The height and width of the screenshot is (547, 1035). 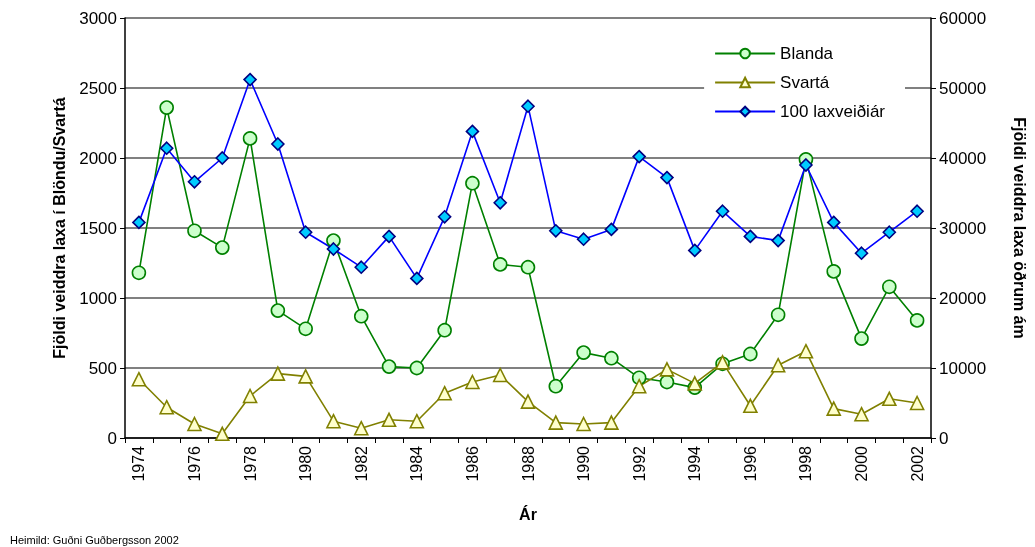 What do you see at coordinates (361, 463) in the screenshot?
I see `x-tick-label: 1982` at bounding box center [361, 463].